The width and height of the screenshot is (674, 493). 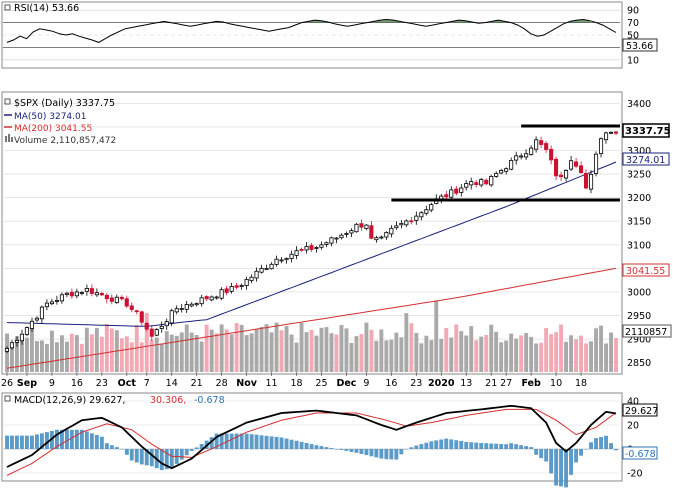 I want to click on date-tick-label: 14, so click(x=172, y=383).